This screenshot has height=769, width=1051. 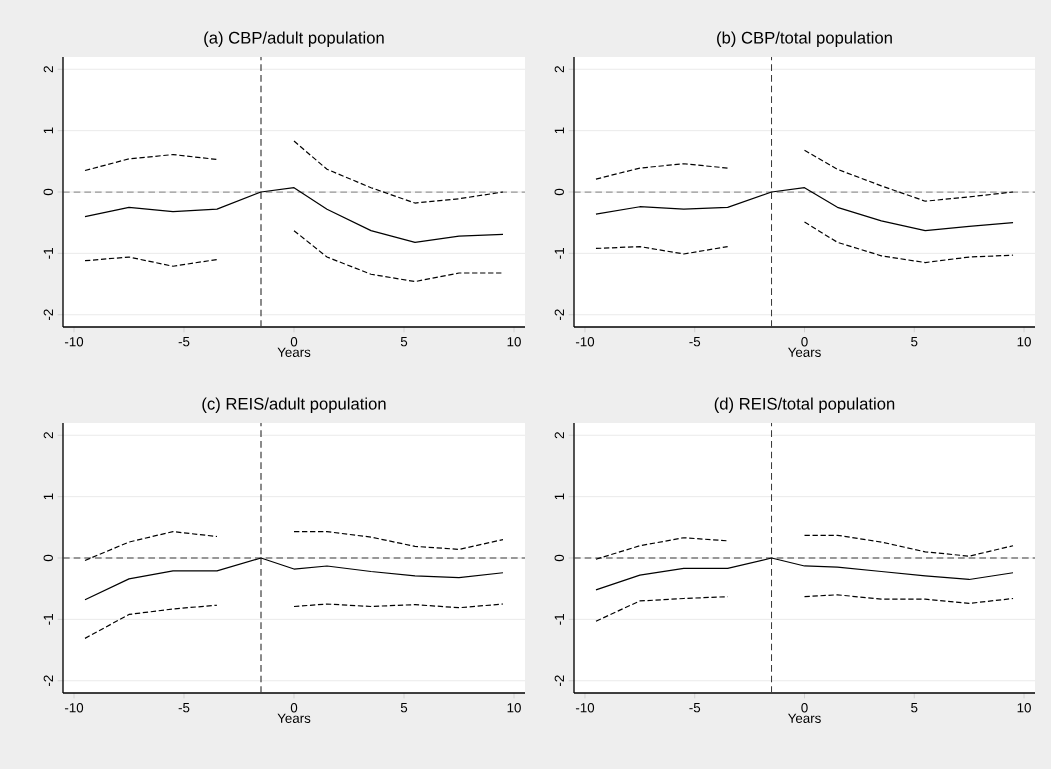 I want to click on chart-title: (b) CBP/total population, so click(x=804, y=39).